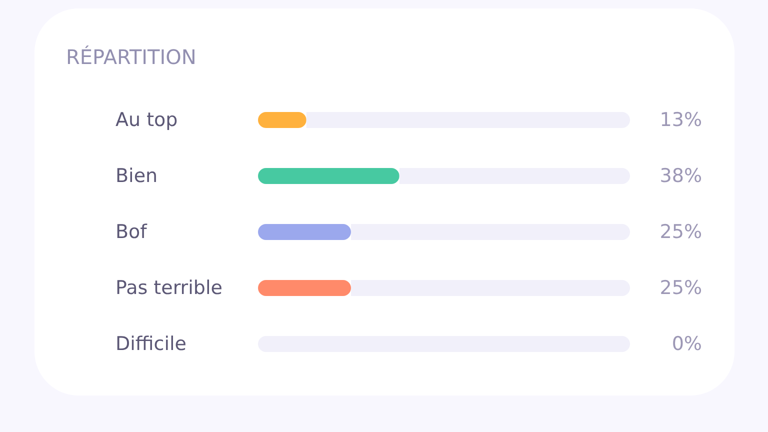  What do you see at coordinates (131, 57) in the screenshot?
I see `chart-title: RÉPARTITION` at bounding box center [131, 57].